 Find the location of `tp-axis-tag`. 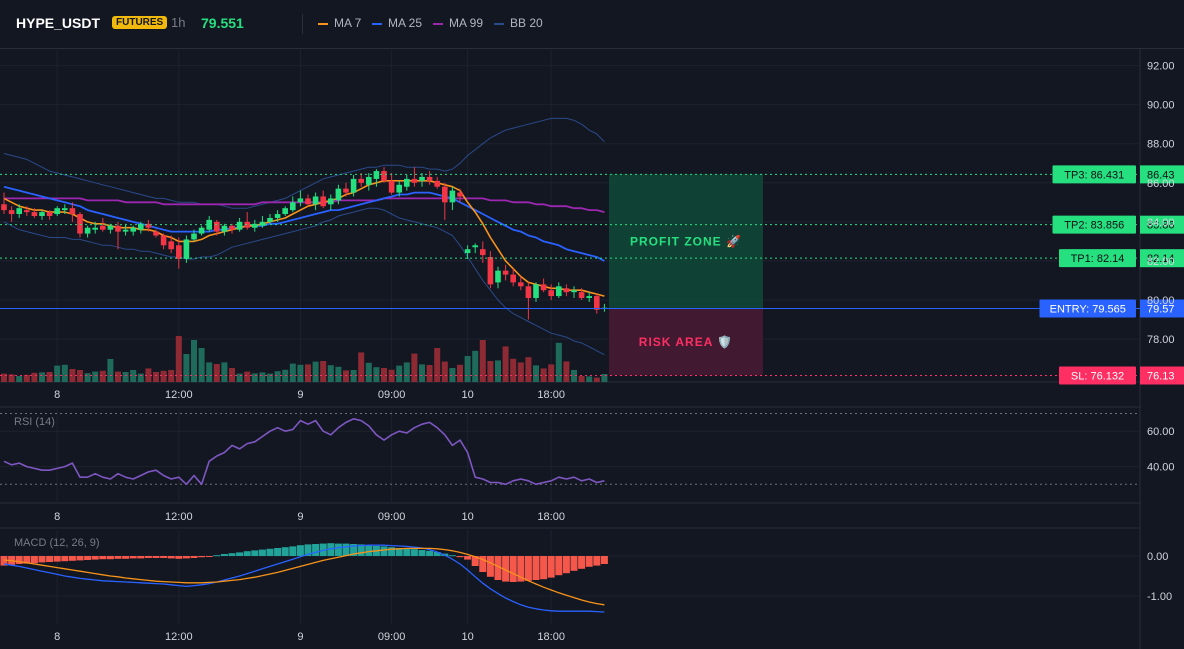

tp-axis-tag is located at coordinates (1162, 224).